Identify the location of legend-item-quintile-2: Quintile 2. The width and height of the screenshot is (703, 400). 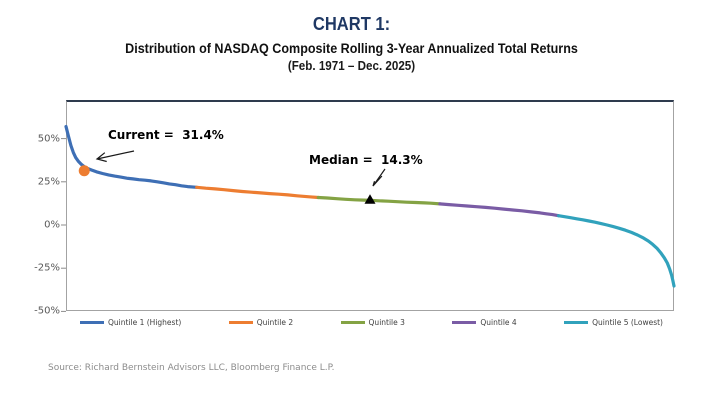
(261, 322).